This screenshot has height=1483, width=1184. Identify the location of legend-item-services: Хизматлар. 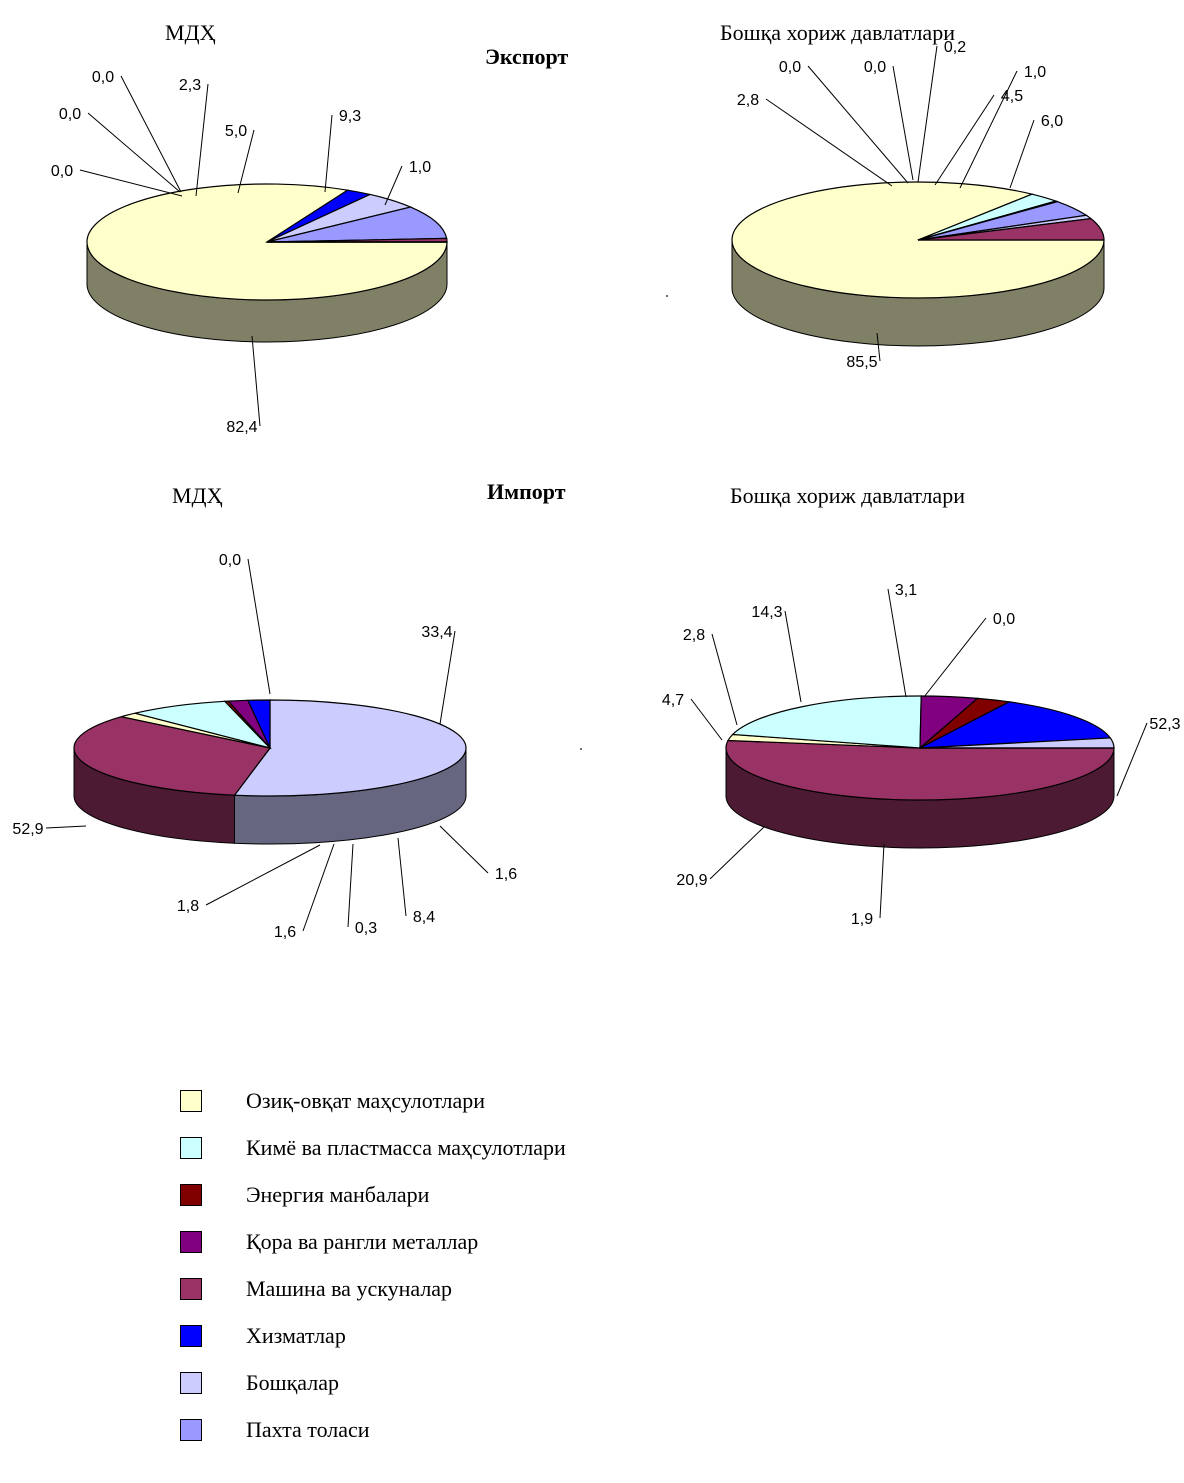
(263, 1336).